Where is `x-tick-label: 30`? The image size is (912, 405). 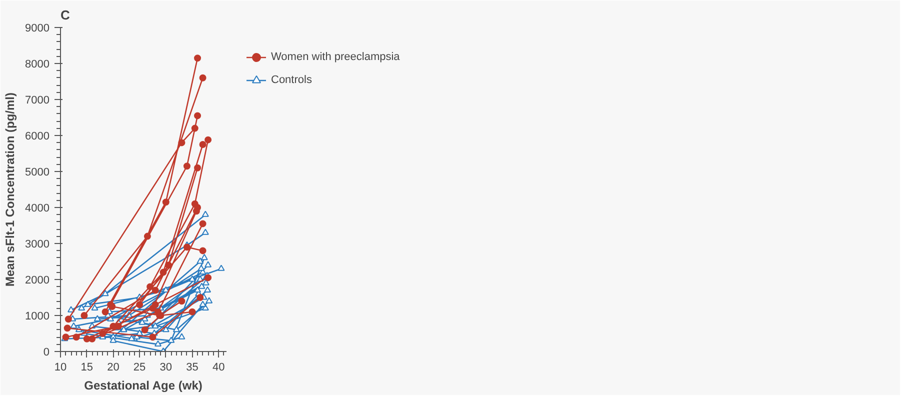
x-tick-label: 30 is located at coordinates (166, 368).